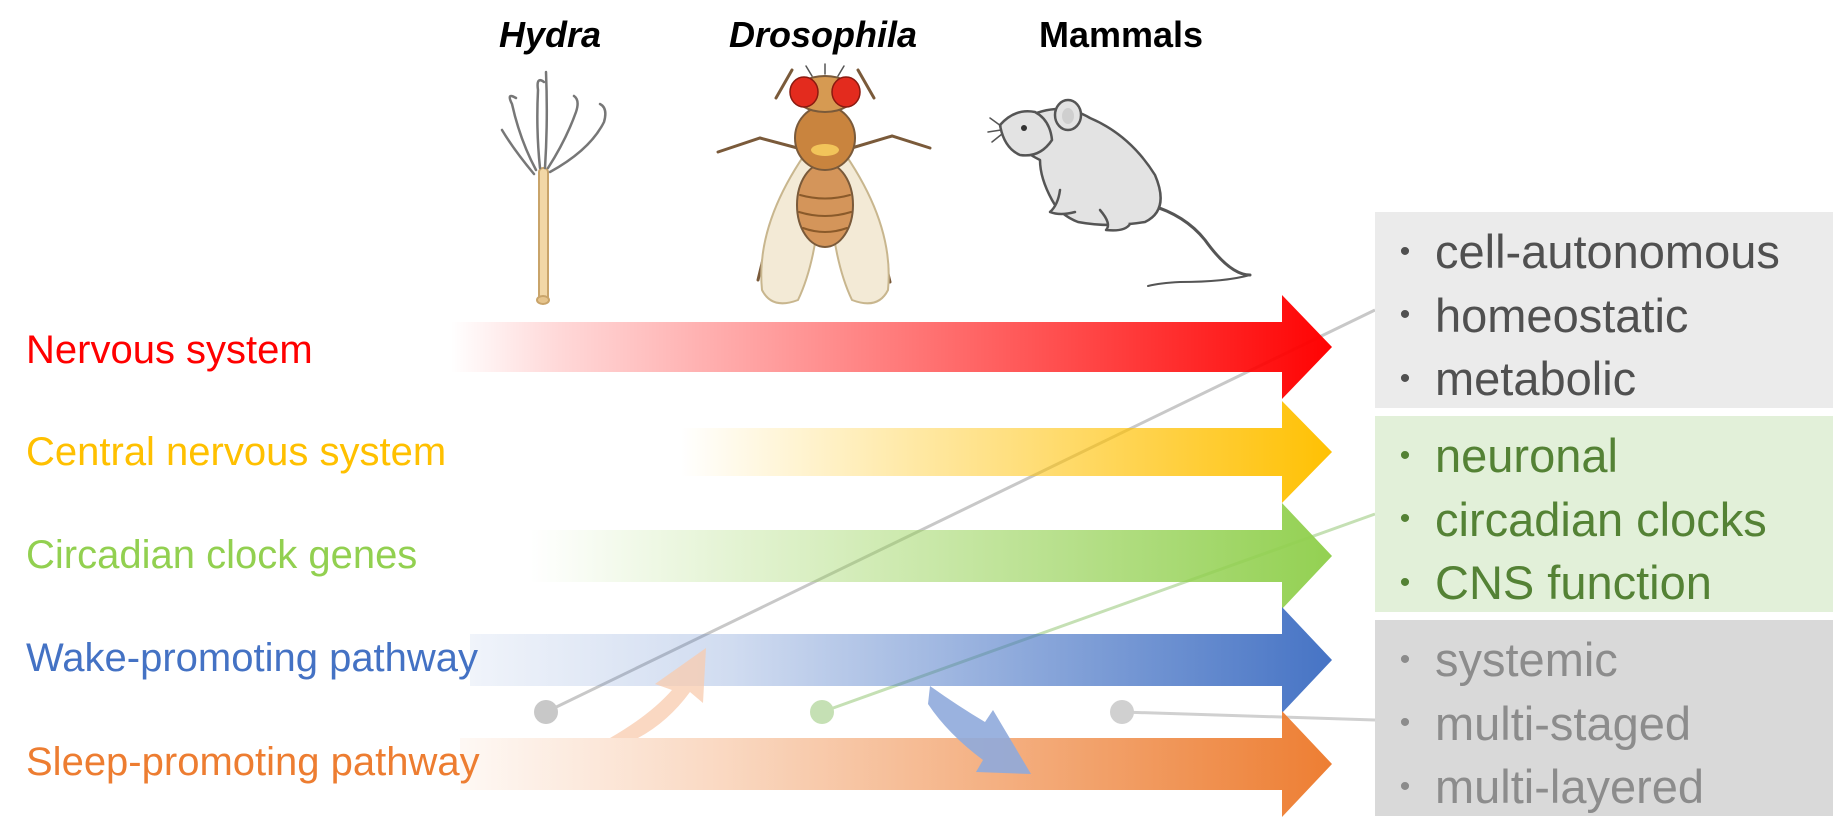 Image resolution: width=1843 pixels, height=837 pixels. I want to click on row-label-wake-promoting-pathway: Wake-promoting pathway, so click(252, 658).